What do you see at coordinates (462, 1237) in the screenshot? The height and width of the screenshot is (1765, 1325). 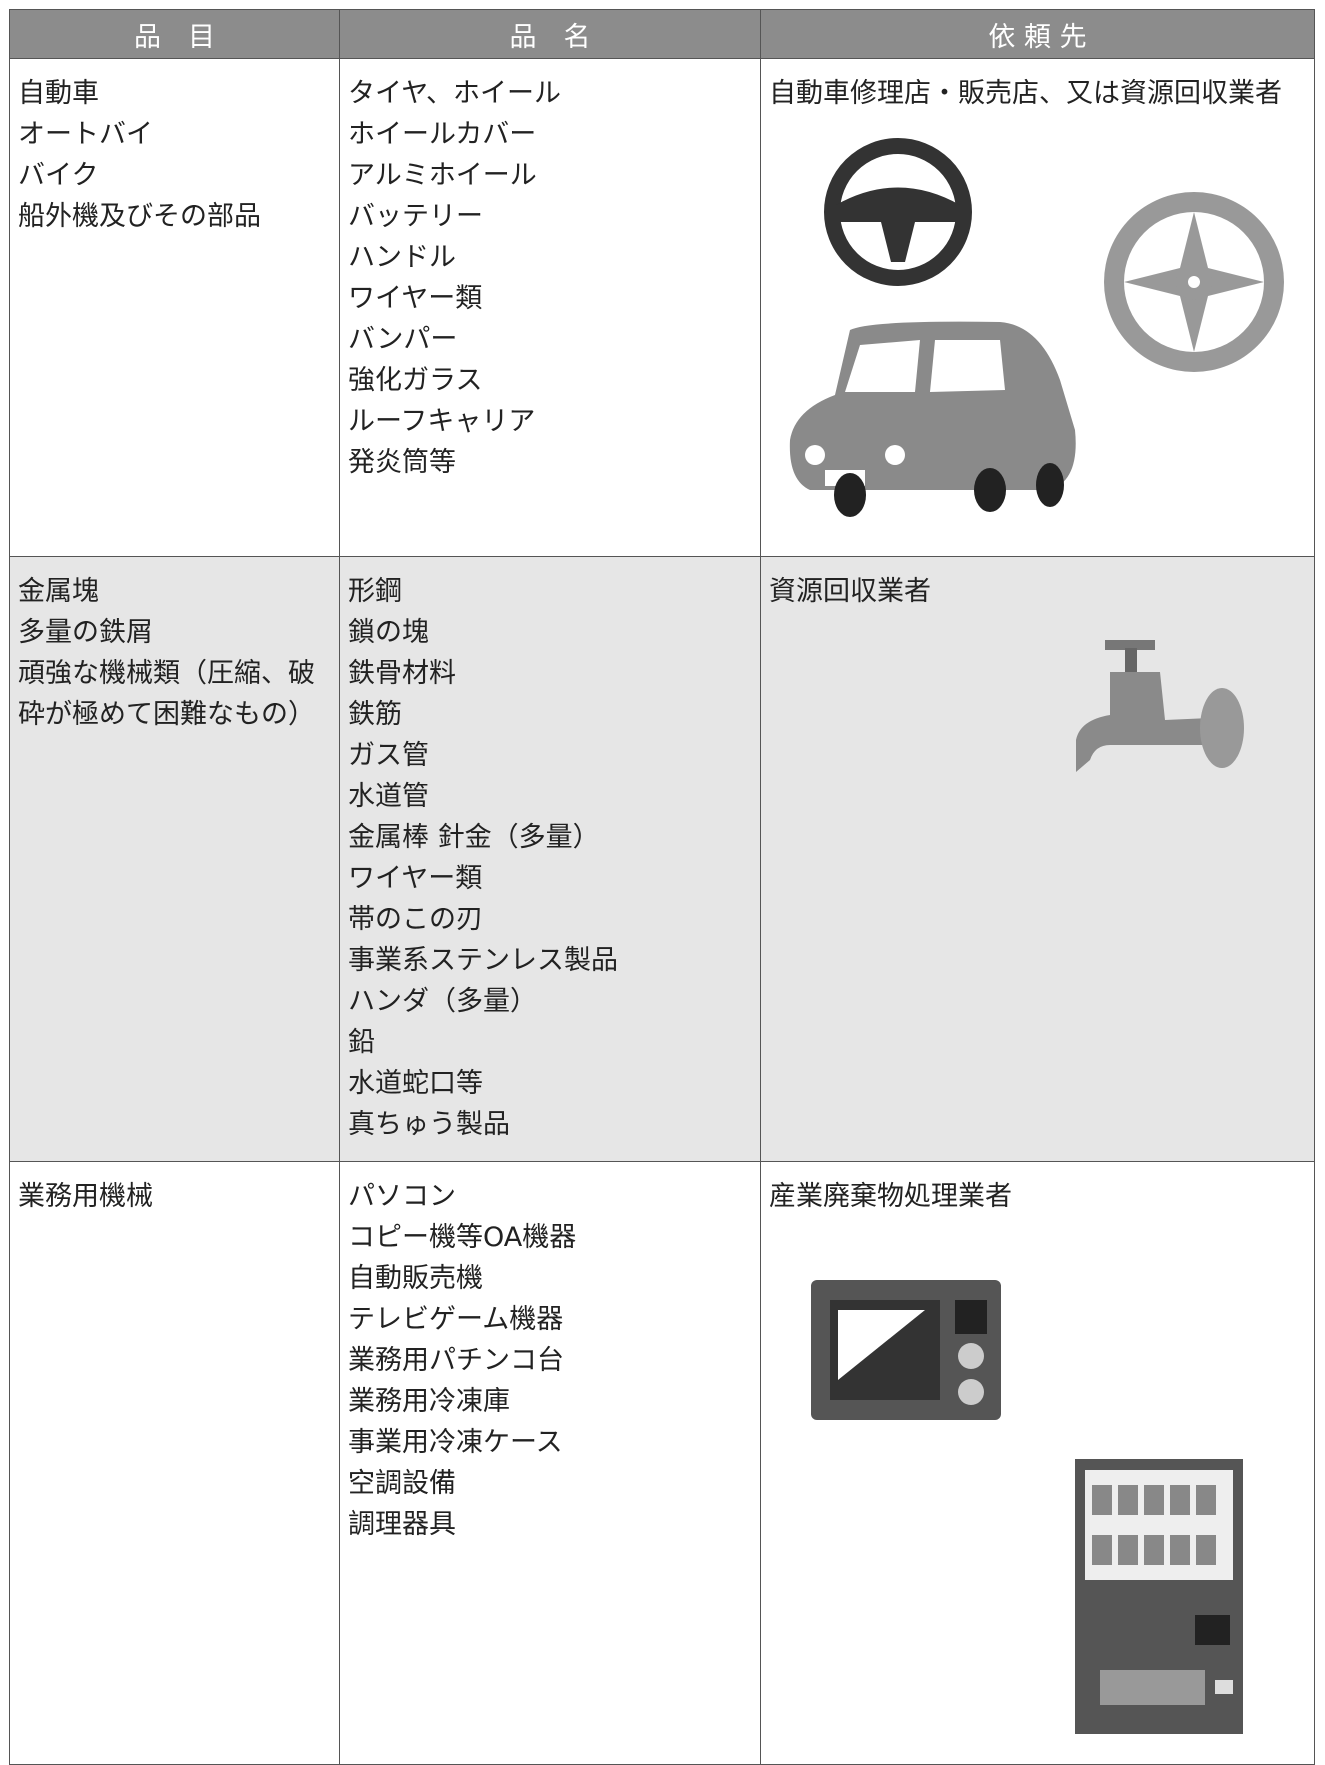 I see `name-text: コピー機等OA機器` at bounding box center [462, 1237].